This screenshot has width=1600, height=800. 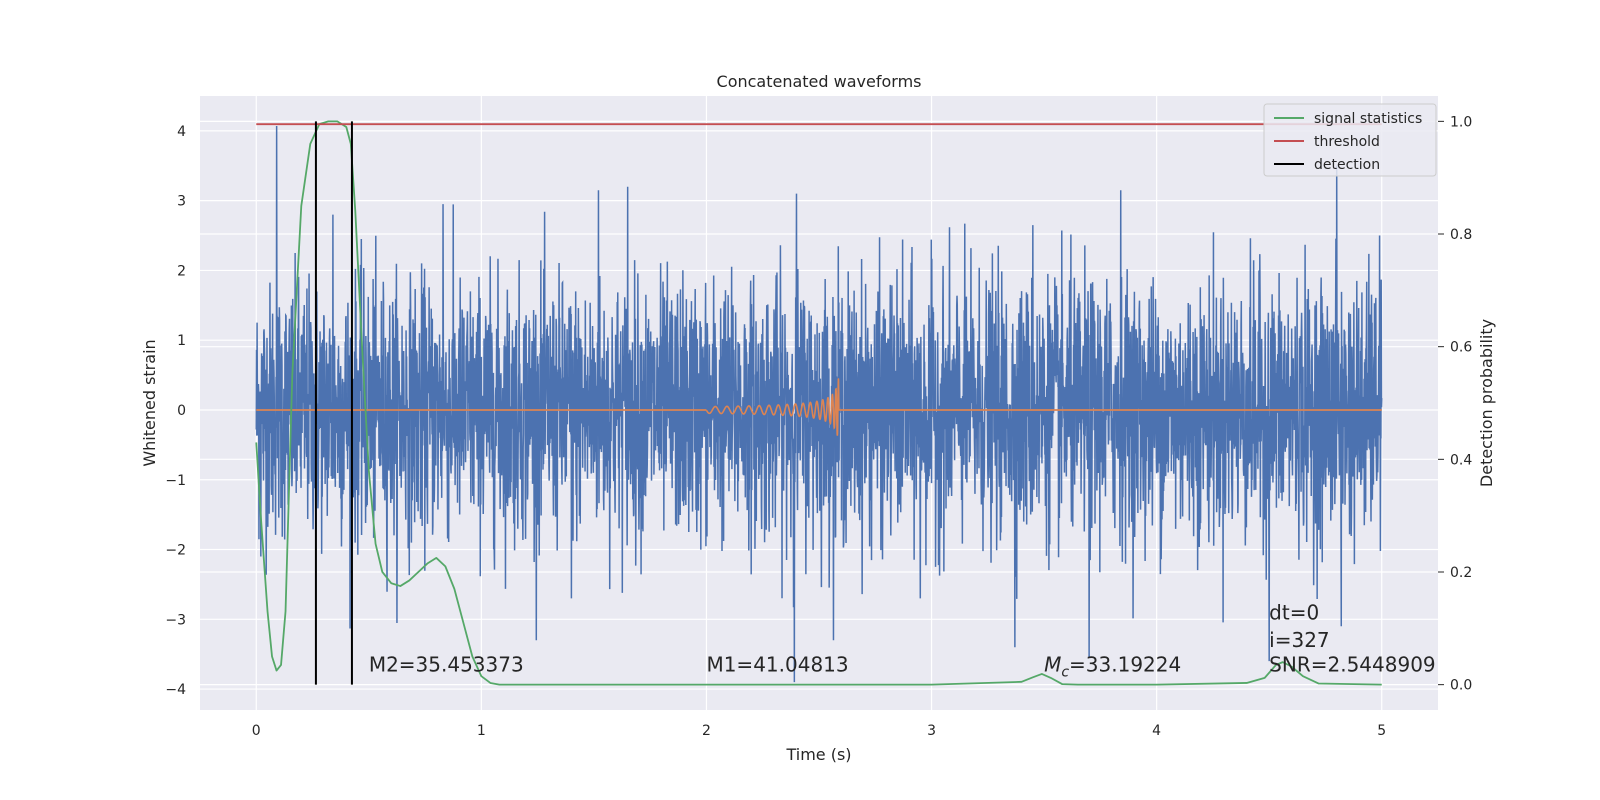 I want to click on y-tick-label: 2, so click(x=181, y=271).